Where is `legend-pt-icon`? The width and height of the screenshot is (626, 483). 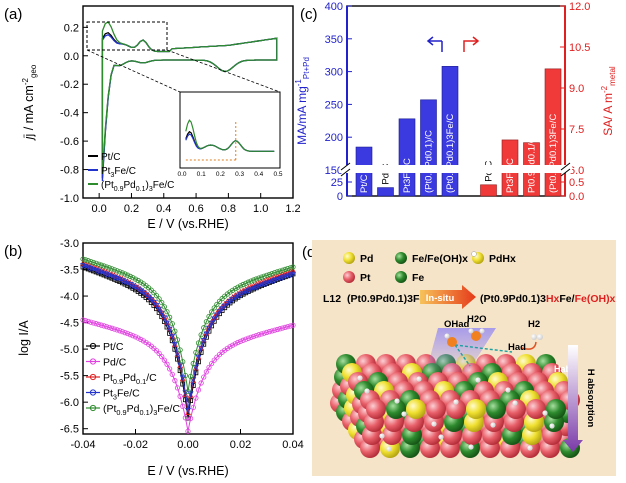
legend-pt-icon is located at coordinates (349, 277).